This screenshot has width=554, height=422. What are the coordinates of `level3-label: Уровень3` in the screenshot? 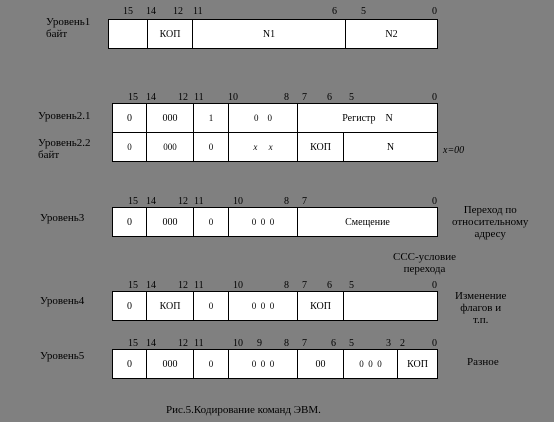 It's located at (62, 218).